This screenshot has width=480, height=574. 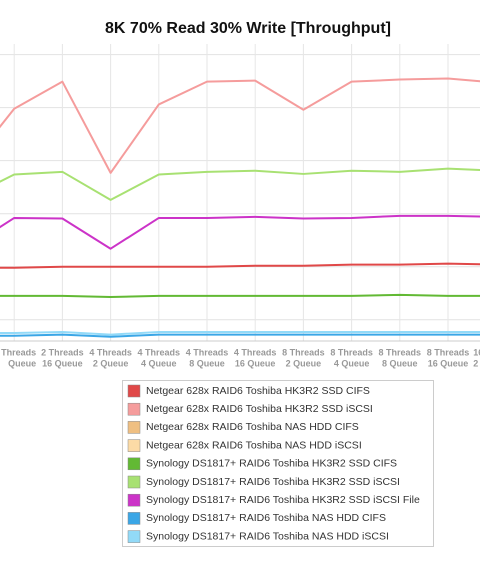 What do you see at coordinates (248, 28) in the screenshot?
I see `chart-title: 8K 70% Read 30% Write [Throughput]` at bounding box center [248, 28].